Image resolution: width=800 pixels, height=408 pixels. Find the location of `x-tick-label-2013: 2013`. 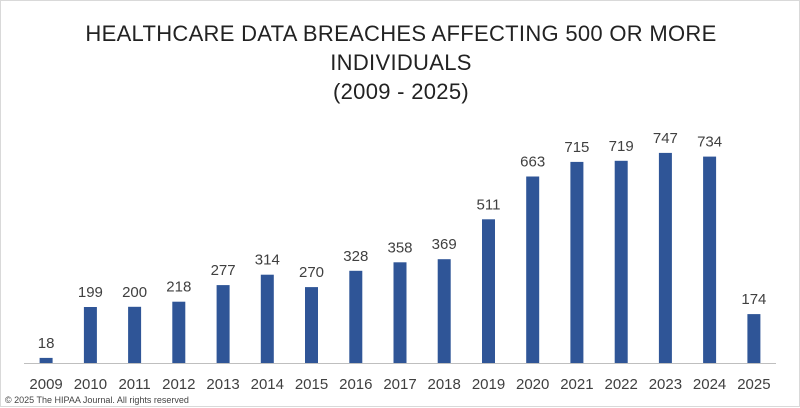

x-tick-label-2013: 2013 is located at coordinates (222, 384).